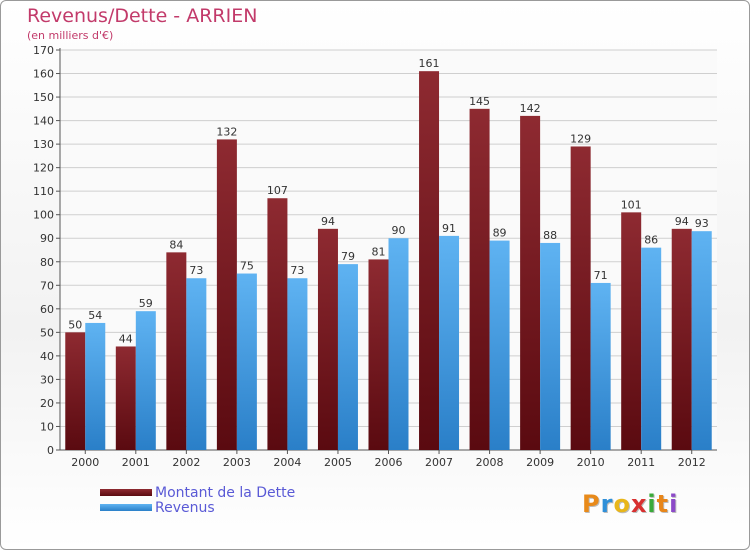 The height and width of the screenshot is (550, 750). What do you see at coordinates (95, 315) in the screenshot?
I see `data-label-revenue: 54` at bounding box center [95, 315].